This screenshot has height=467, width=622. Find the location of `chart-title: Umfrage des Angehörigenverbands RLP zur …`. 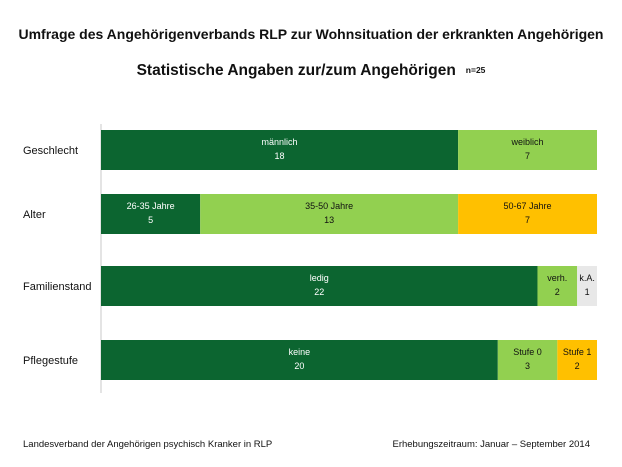

chart-title: Umfrage des Angehörigenverbands RLP zur … is located at coordinates (311, 34).